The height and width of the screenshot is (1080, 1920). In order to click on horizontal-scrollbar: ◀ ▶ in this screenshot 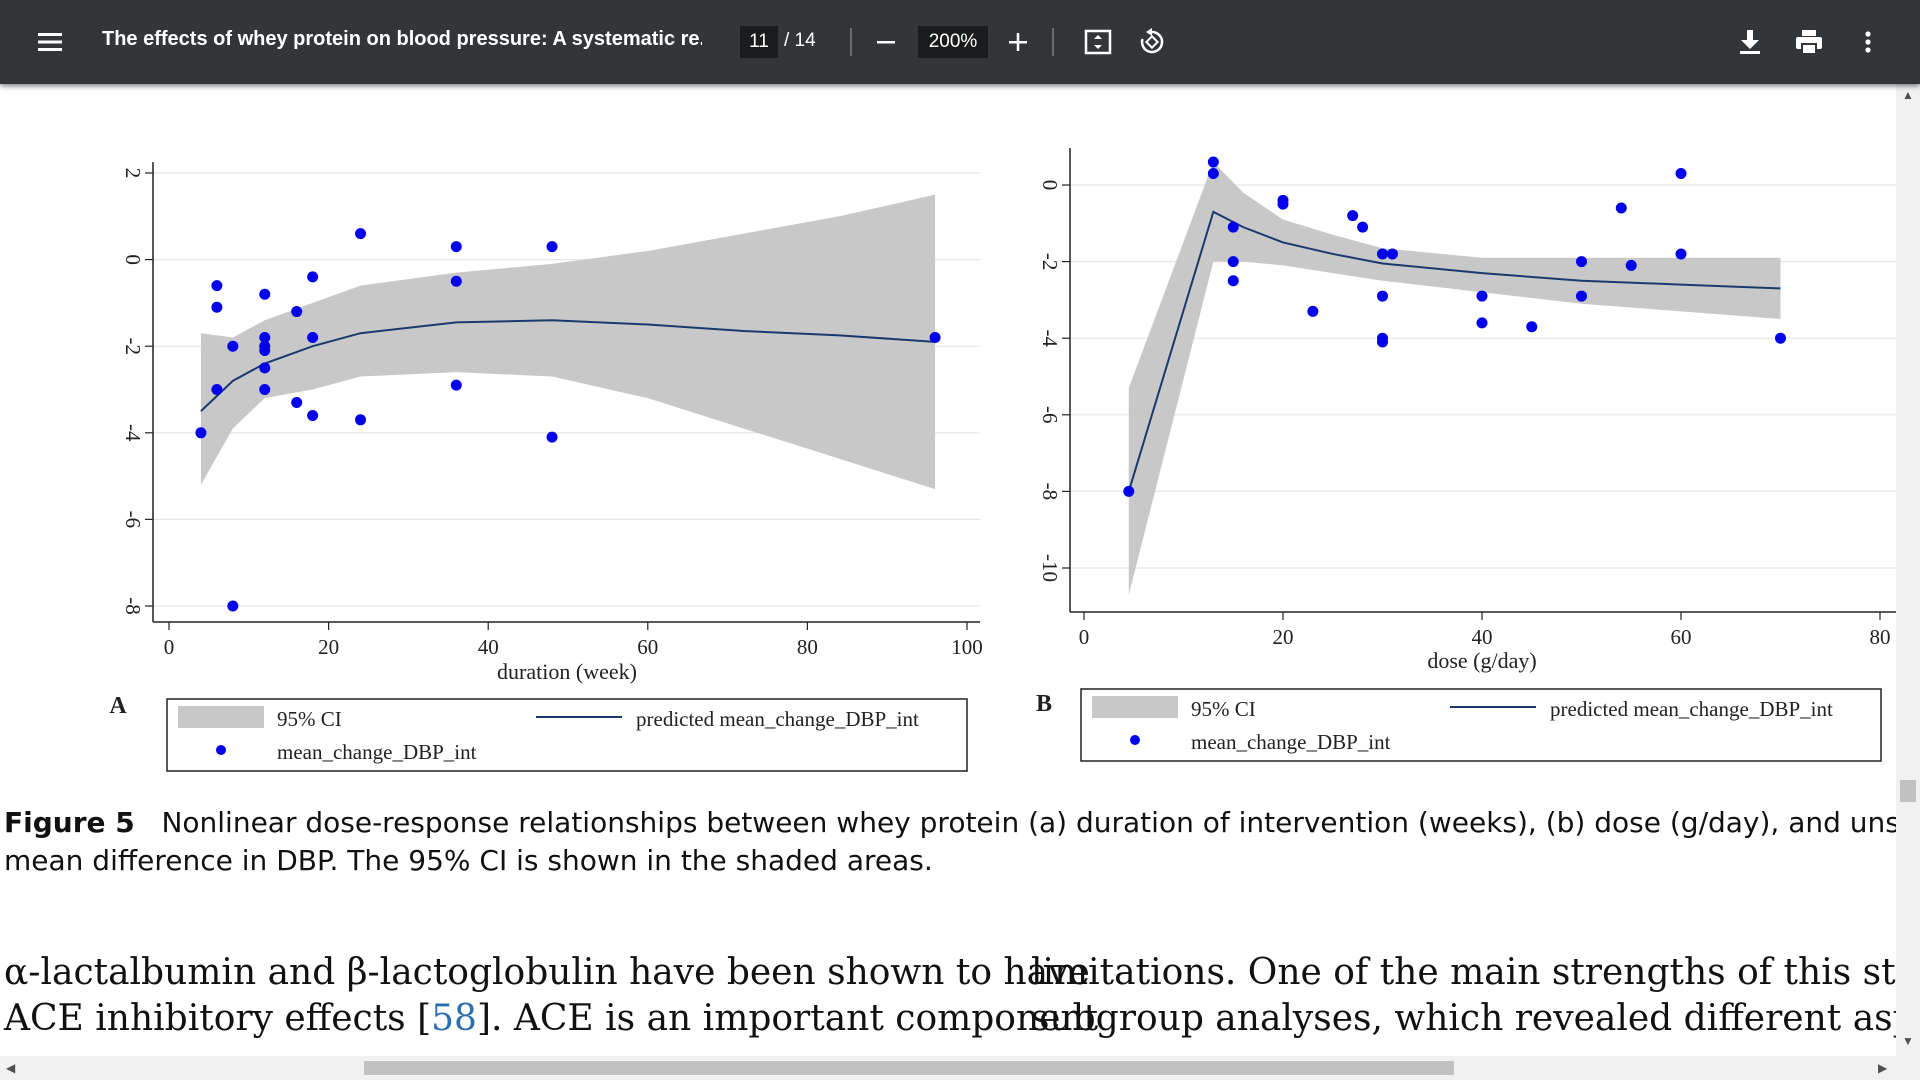, I will do `click(960, 1068)`.